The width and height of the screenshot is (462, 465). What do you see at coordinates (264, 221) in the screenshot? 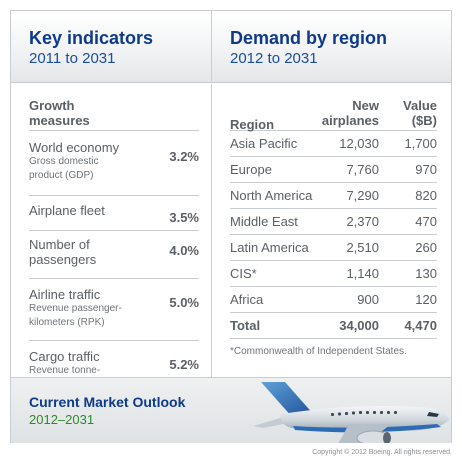
I see `region-name: Middle East` at bounding box center [264, 221].